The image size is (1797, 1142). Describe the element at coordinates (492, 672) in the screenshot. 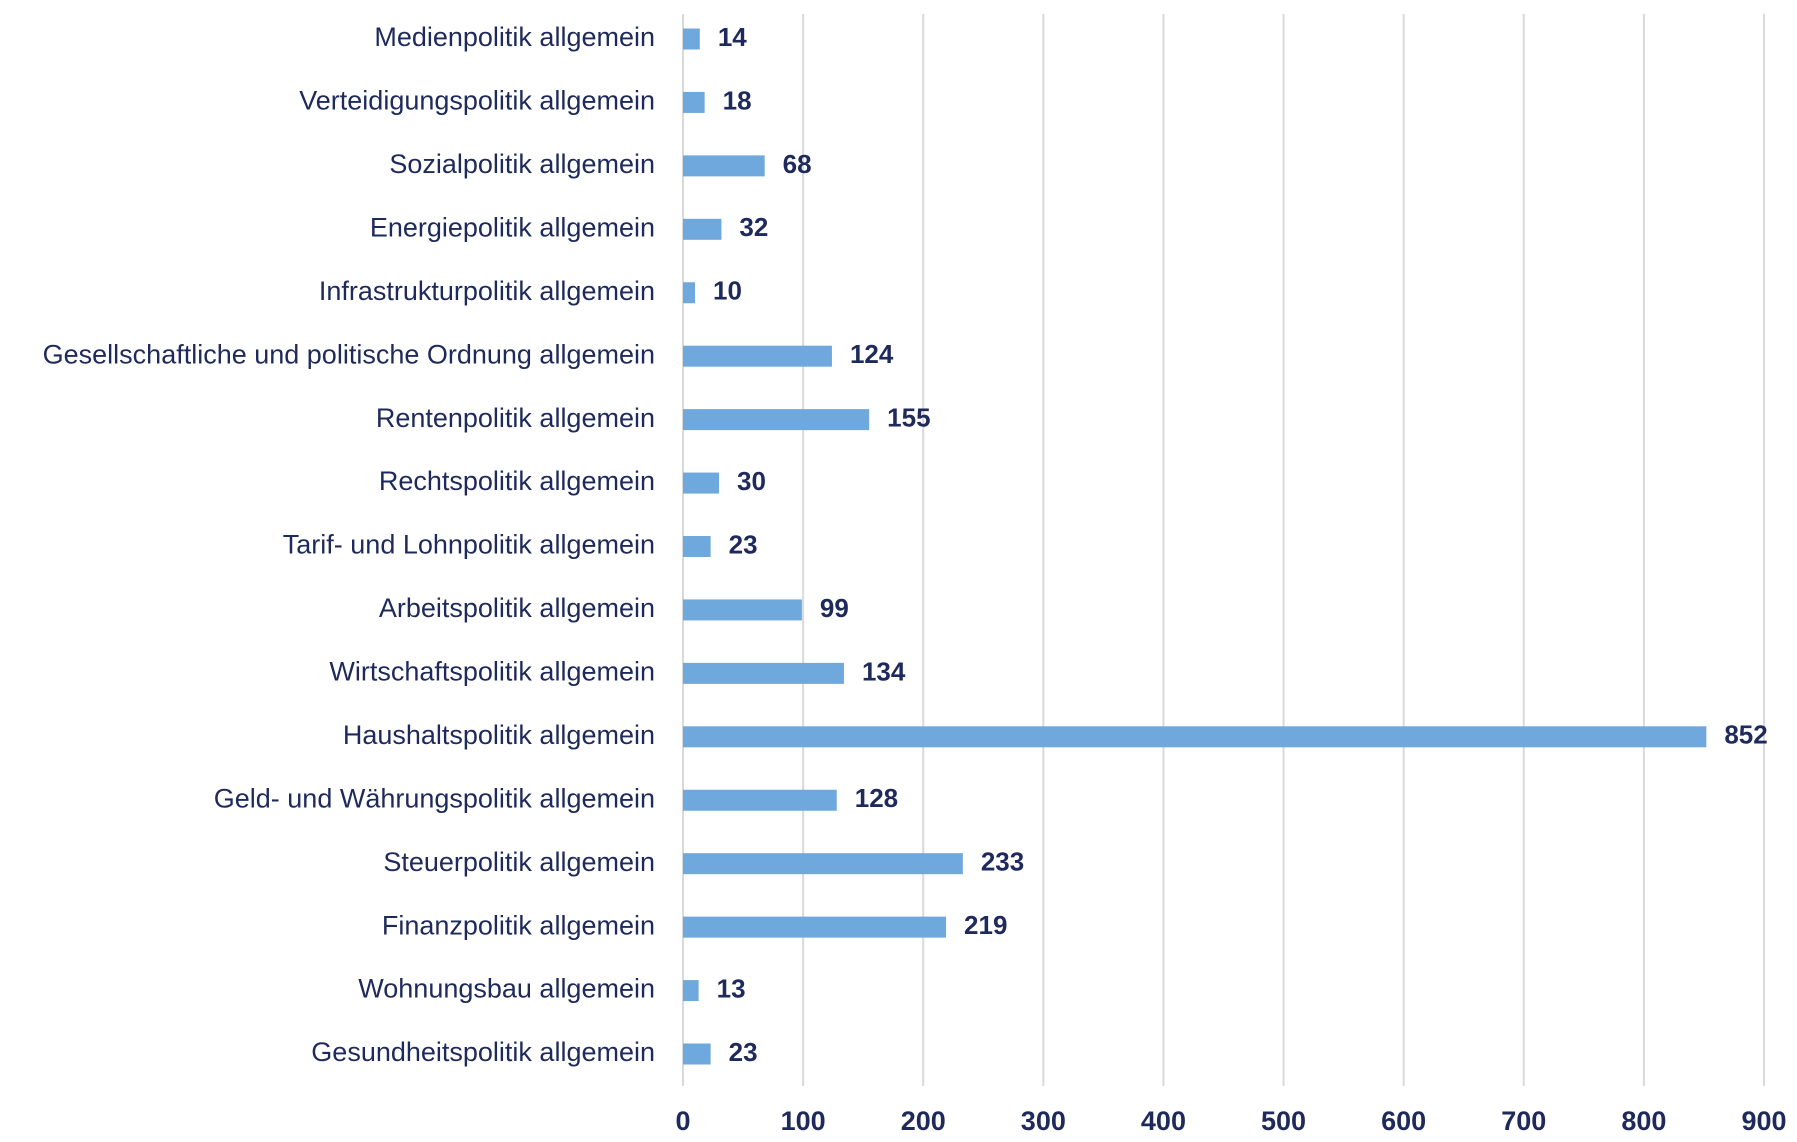

I see `category-label: Wirtschaftspolitik allgemein` at that location.